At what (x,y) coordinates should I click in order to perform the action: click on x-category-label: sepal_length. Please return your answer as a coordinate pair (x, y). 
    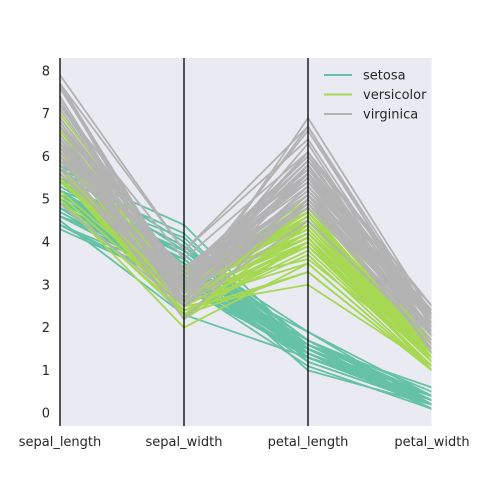
    Looking at the image, I should click on (60, 442).